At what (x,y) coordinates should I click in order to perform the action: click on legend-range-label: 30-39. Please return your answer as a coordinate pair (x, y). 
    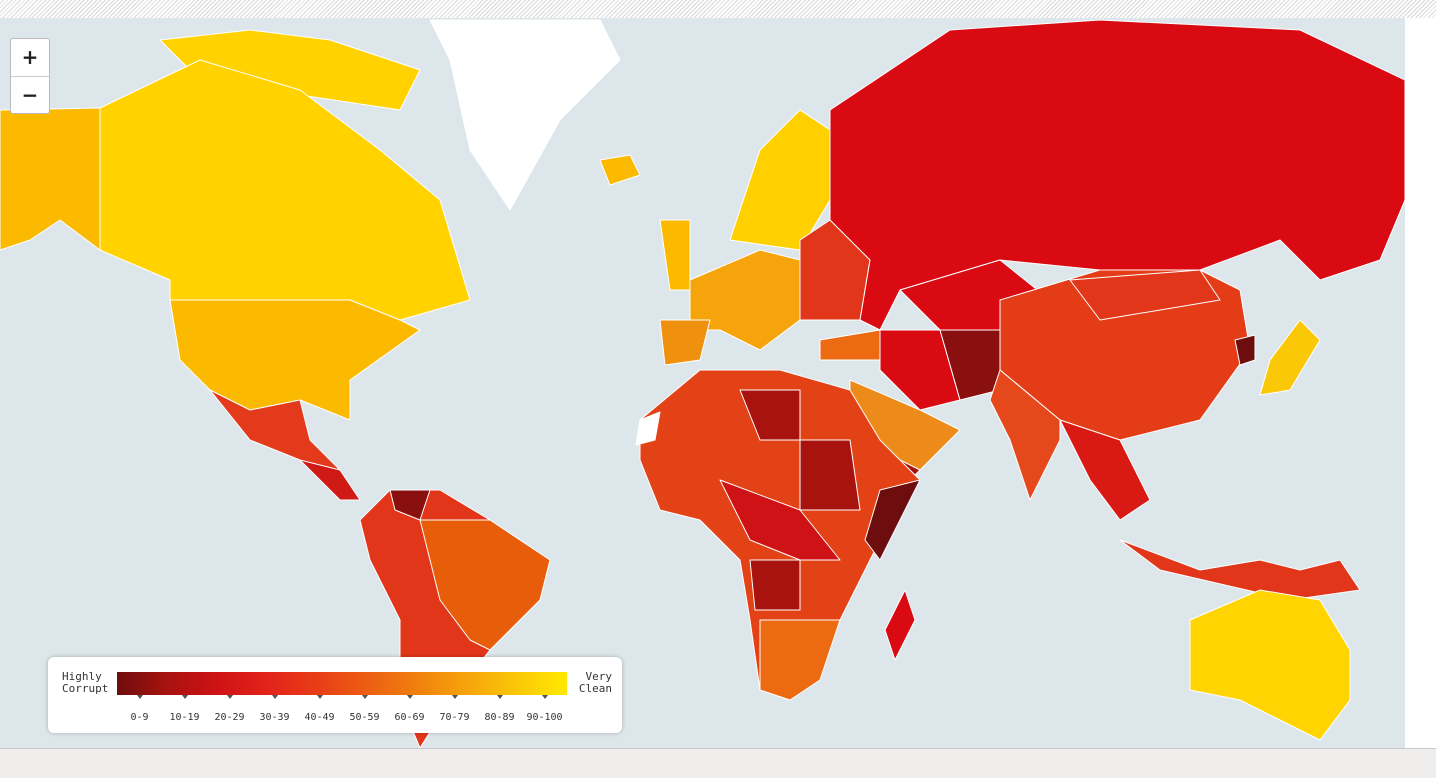
    Looking at the image, I should click on (274, 717).